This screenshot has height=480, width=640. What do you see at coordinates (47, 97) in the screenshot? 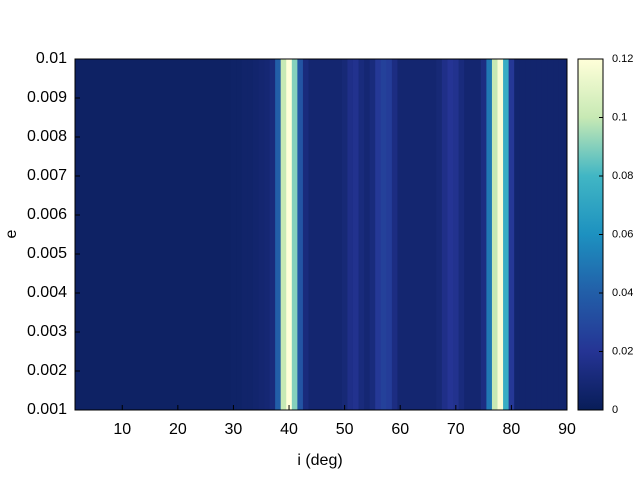
I see `y-tick-label: 0.009` at bounding box center [47, 97].